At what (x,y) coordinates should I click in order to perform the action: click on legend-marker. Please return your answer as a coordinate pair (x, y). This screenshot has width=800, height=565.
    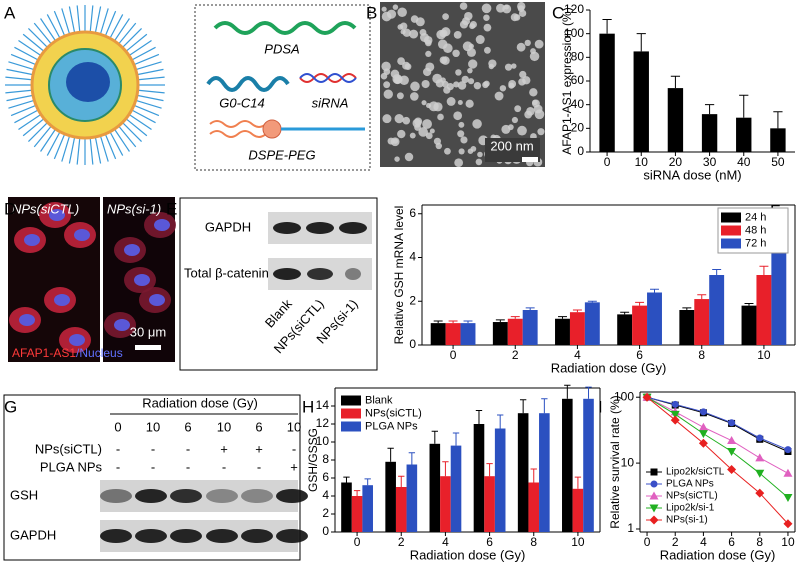
    Looking at the image, I should click on (654, 495).